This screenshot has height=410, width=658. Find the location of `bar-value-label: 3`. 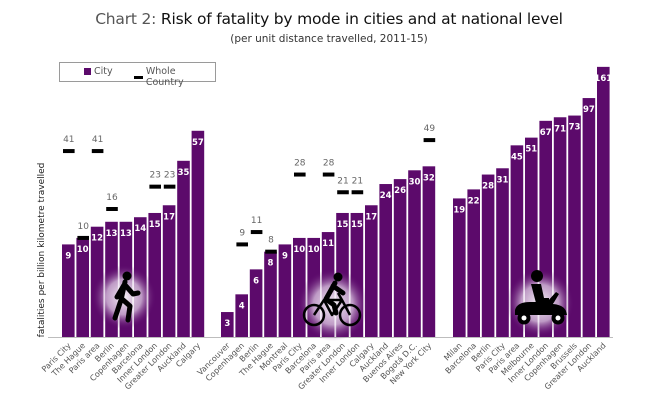

bar-value-label: 3 is located at coordinates (227, 324).